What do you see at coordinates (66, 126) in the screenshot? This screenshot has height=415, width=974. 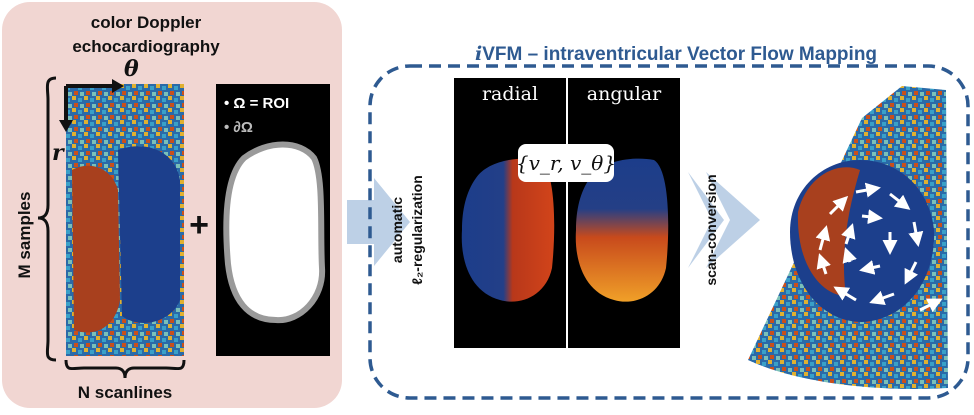 I see `r-axis-arrowhead` at bounding box center [66, 126].